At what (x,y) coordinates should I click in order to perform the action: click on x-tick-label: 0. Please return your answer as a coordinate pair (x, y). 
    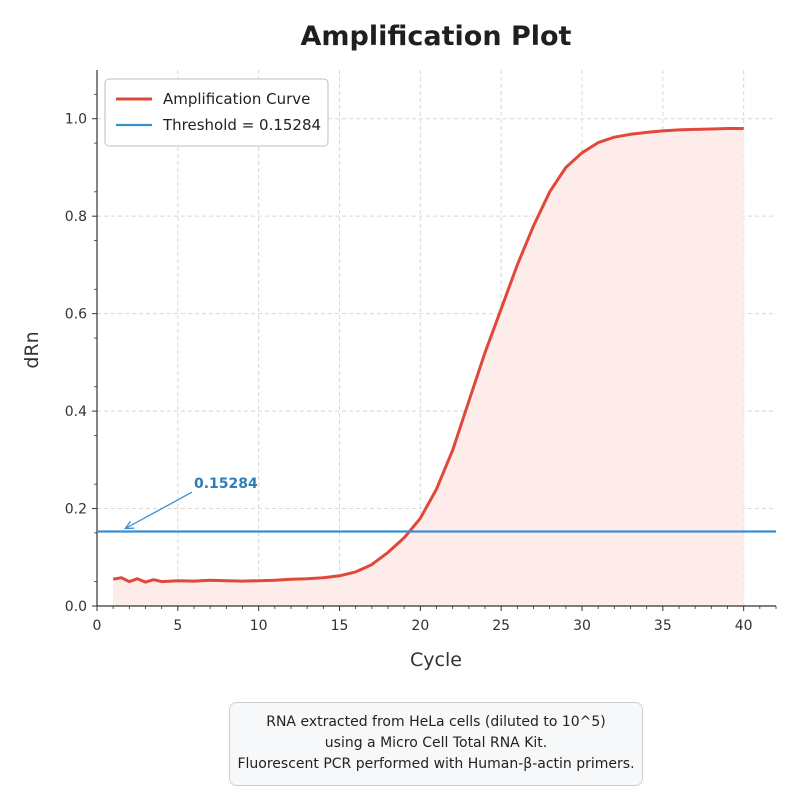
    Looking at the image, I should click on (97, 626).